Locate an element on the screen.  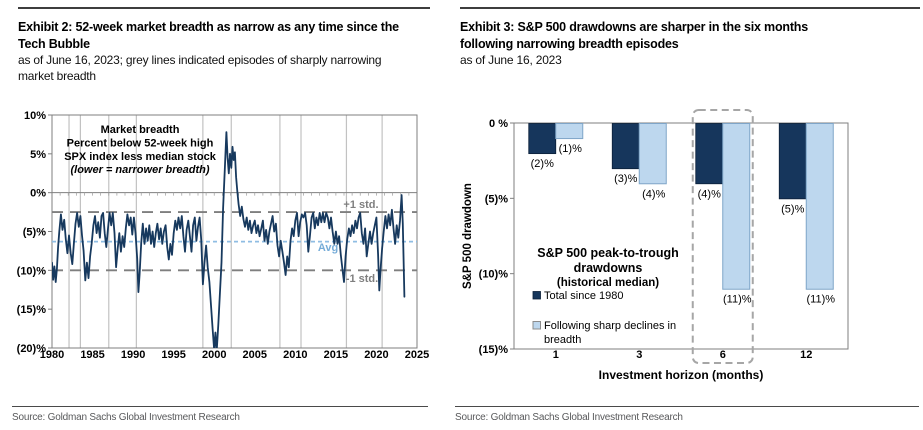
x-tick-label-left: 2010 is located at coordinates (295, 355).